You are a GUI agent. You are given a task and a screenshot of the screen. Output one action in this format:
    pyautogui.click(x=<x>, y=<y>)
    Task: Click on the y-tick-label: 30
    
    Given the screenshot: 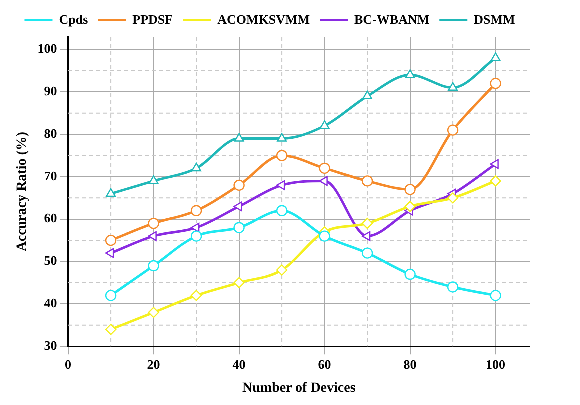 What is the action you would take?
    pyautogui.click(x=51, y=345)
    